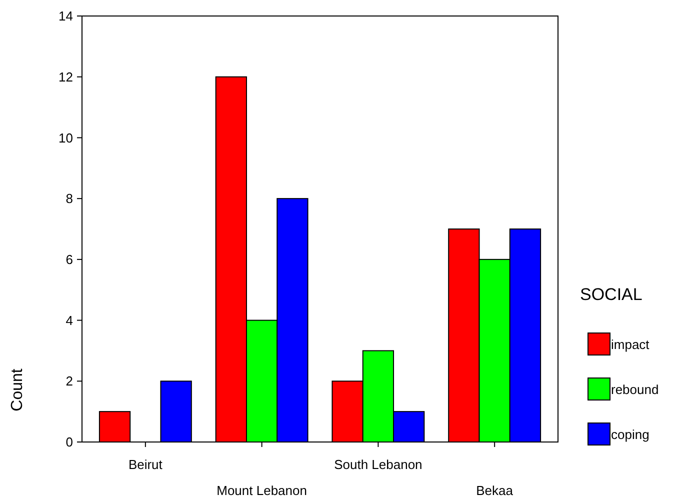 Image resolution: width=682 pixels, height=500 pixels. I want to click on x-tick-label: South Lebanon, so click(378, 464).